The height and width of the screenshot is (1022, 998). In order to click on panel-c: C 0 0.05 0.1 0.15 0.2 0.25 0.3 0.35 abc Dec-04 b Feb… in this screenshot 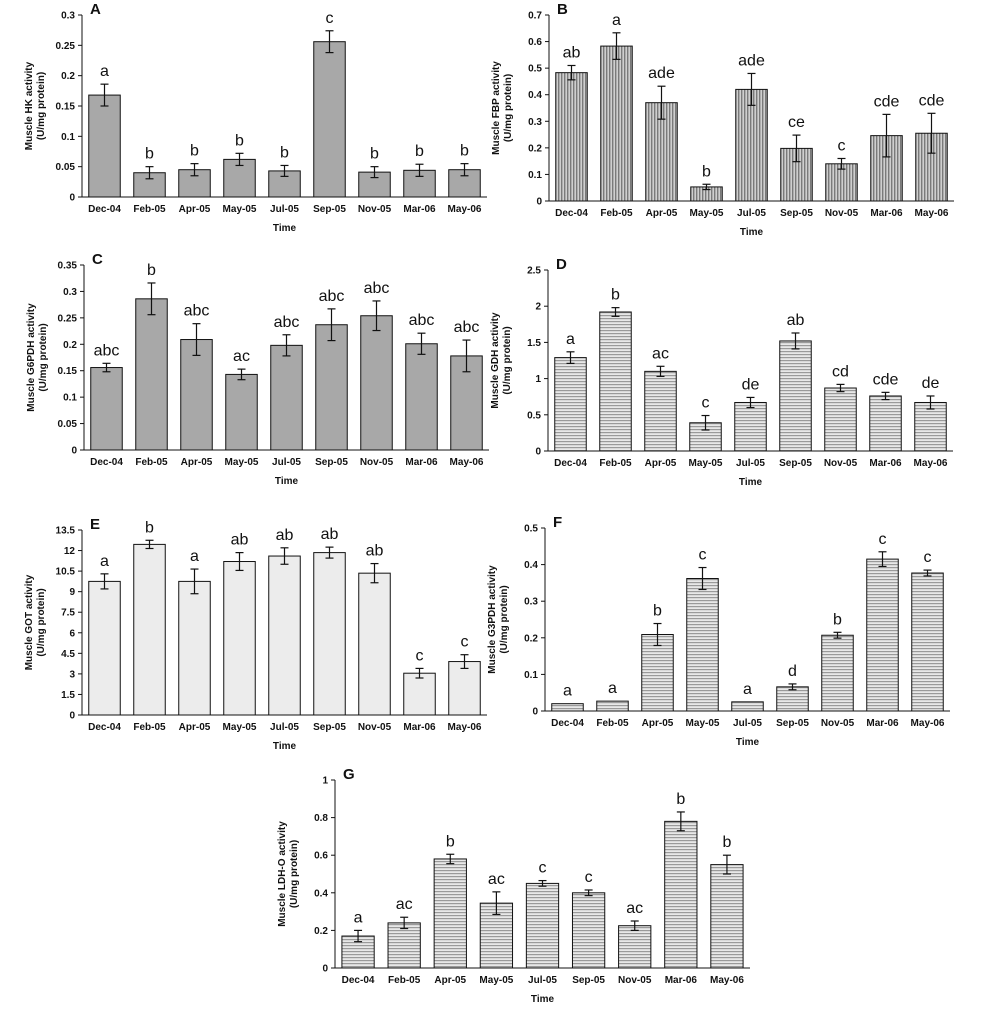, I will do `click(257, 369)`.